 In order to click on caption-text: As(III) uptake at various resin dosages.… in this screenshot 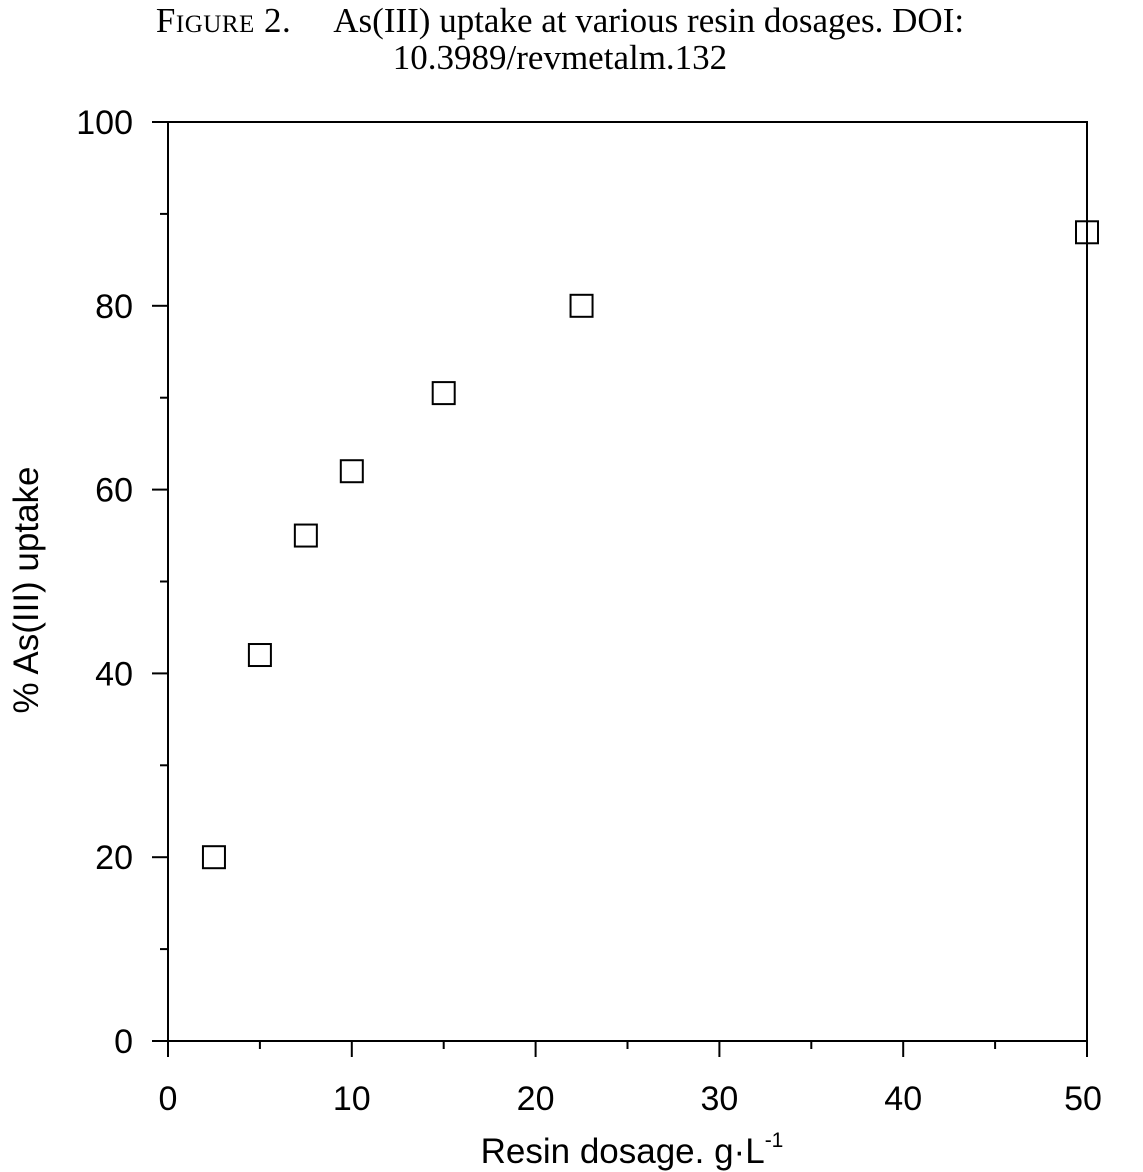, I will do `click(649, 20)`.